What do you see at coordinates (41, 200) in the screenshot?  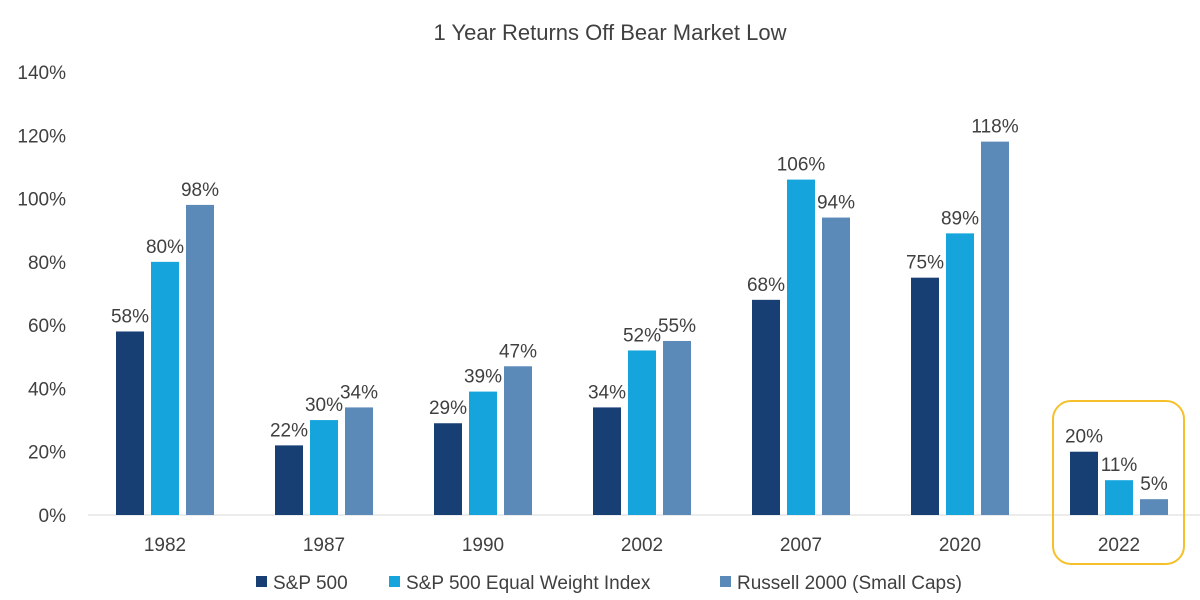 I see `y-tick-label: 100%` at bounding box center [41, 200].